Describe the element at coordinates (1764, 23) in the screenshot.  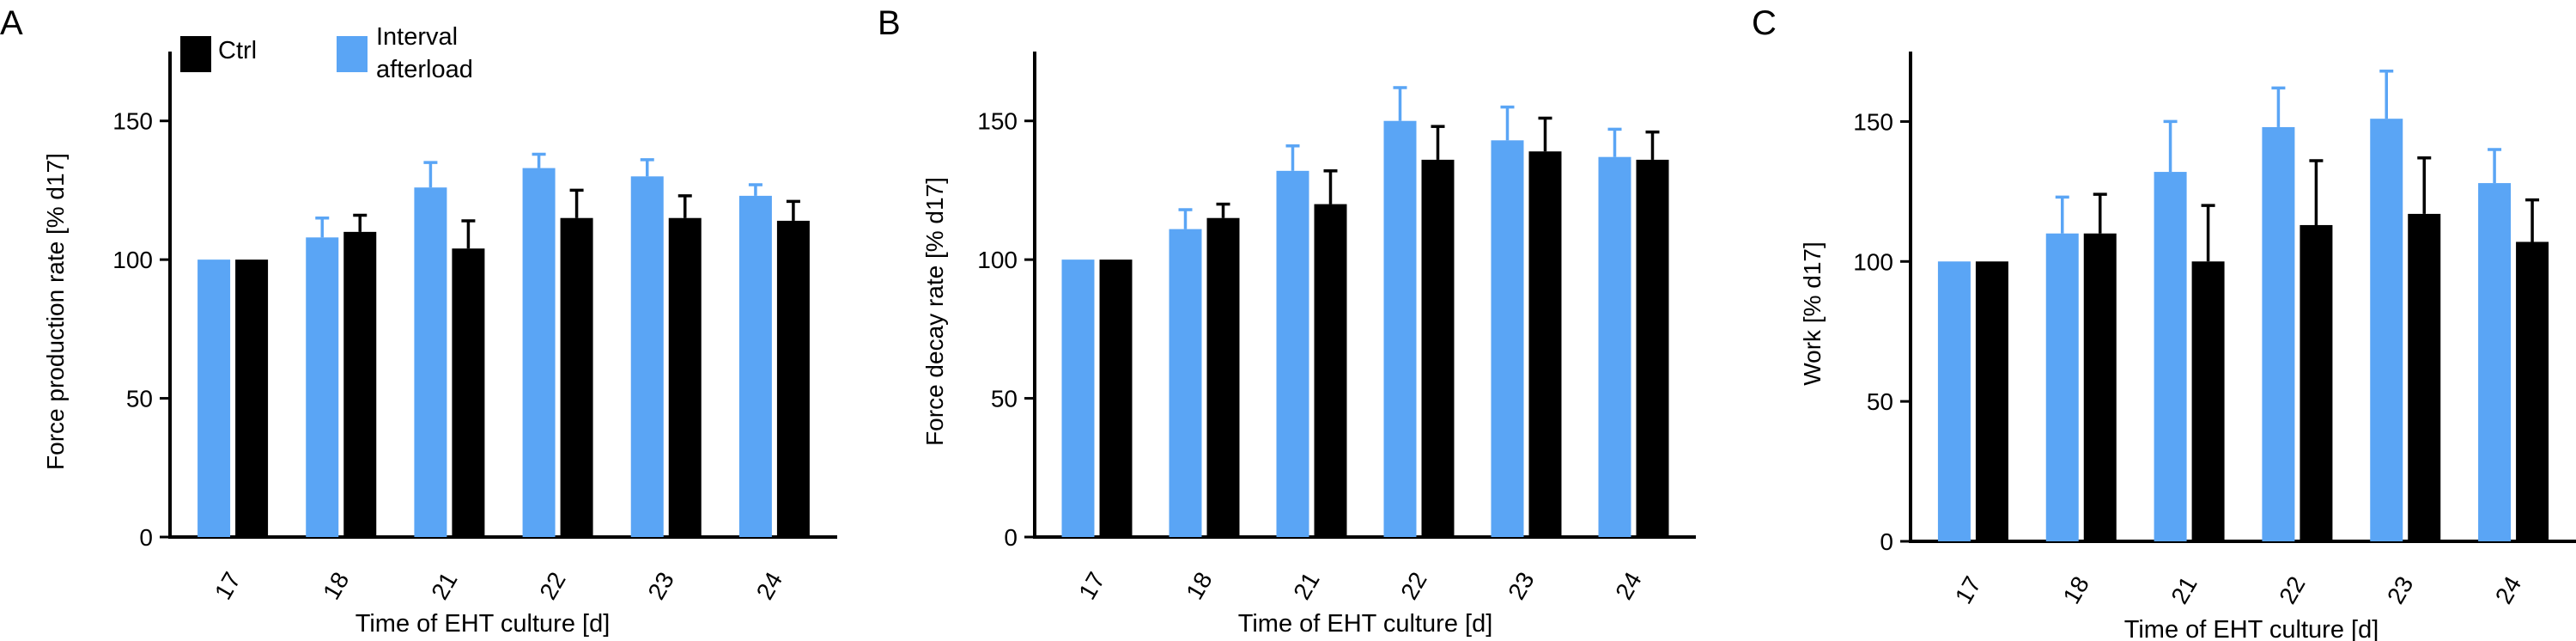
I see `panel-label: C` at that location.